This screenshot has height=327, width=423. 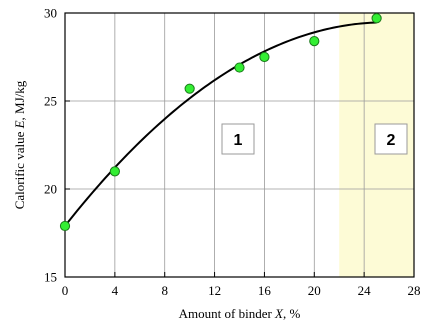 I want to click on x-tick-label: 16, so click(x=265, y=290).